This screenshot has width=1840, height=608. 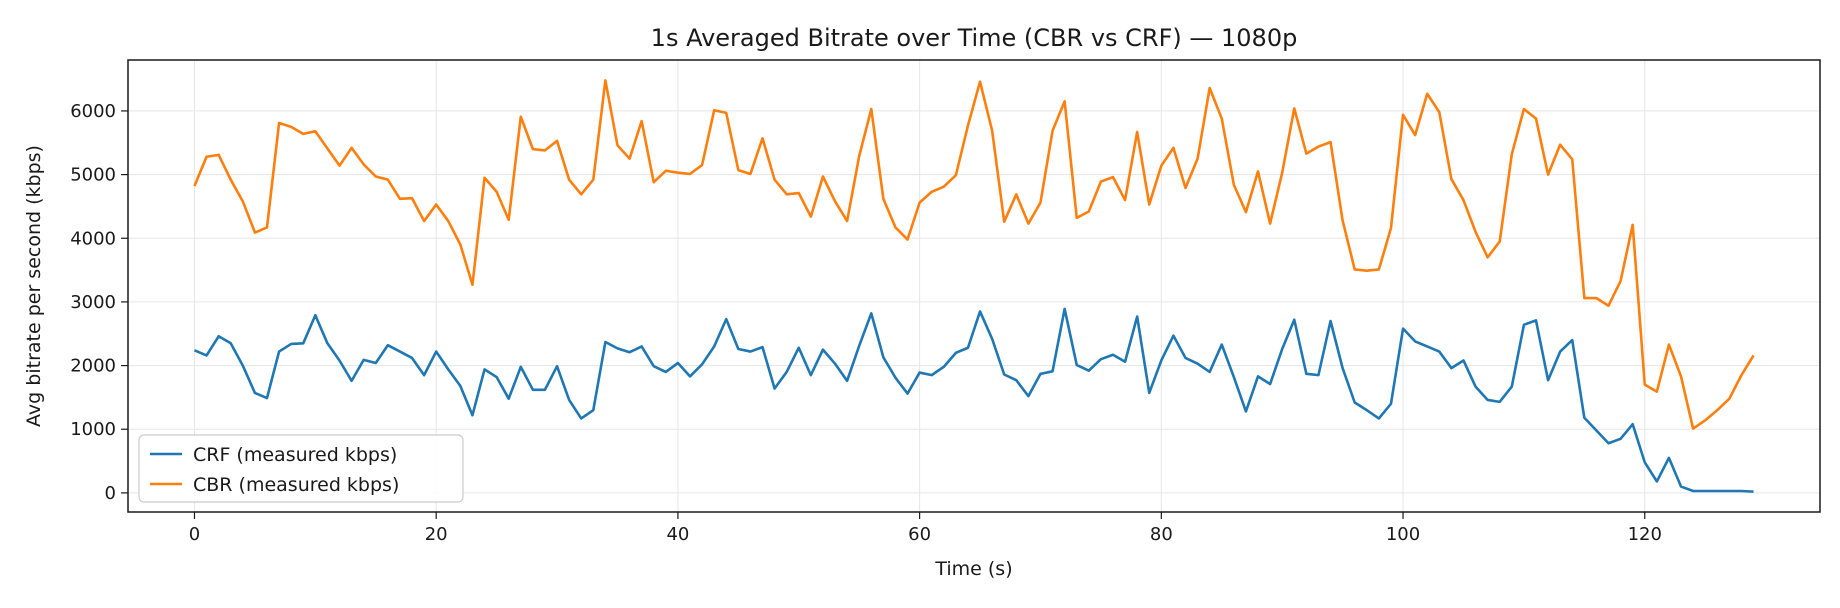 I want to click on legend-label-cbr: CBR (measured kbps), so click(x=296, y=485).